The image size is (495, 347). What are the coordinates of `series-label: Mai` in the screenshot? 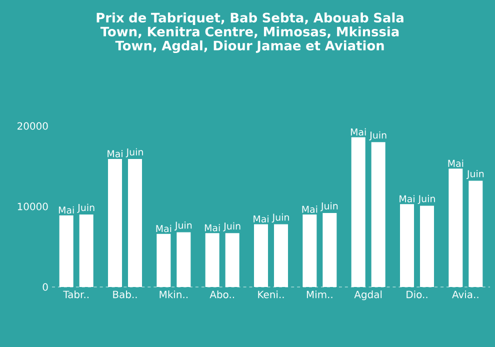 It's located at (310, 209).